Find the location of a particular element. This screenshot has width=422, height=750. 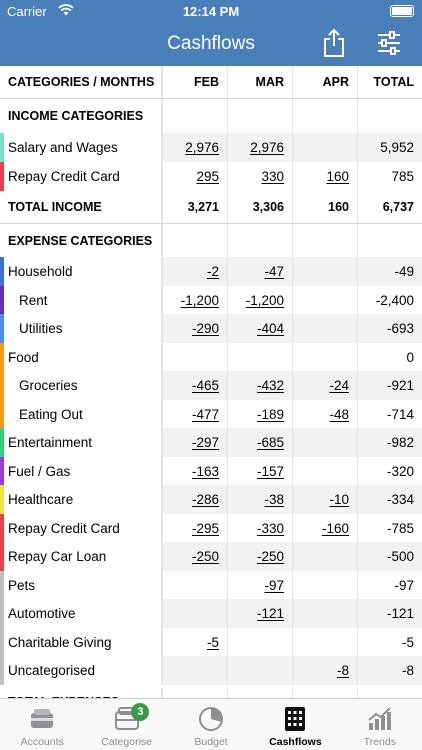

entertainment-mar: -685 is located at coordinates (259, 442).